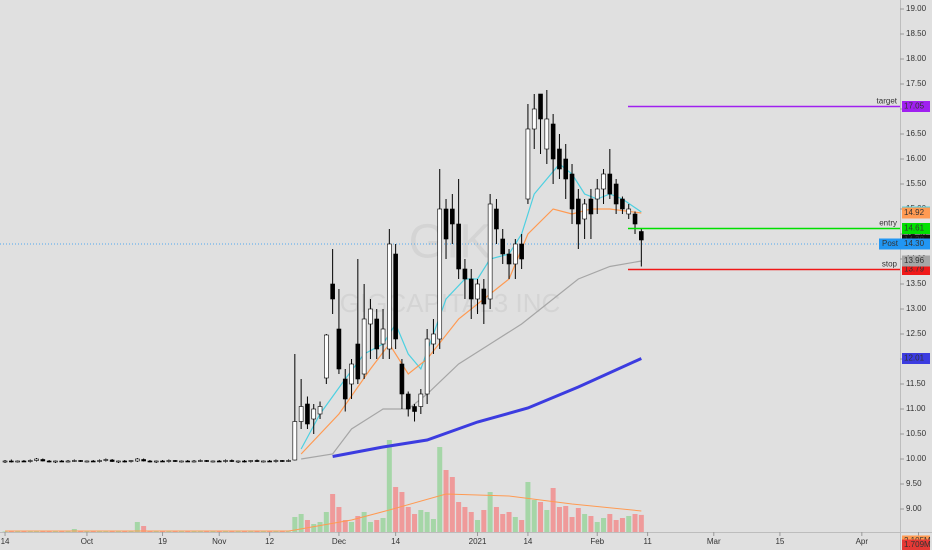 This screenshot has width=932, height=550. I want to click on ma-price-label: 13.96, so click(914, 260).